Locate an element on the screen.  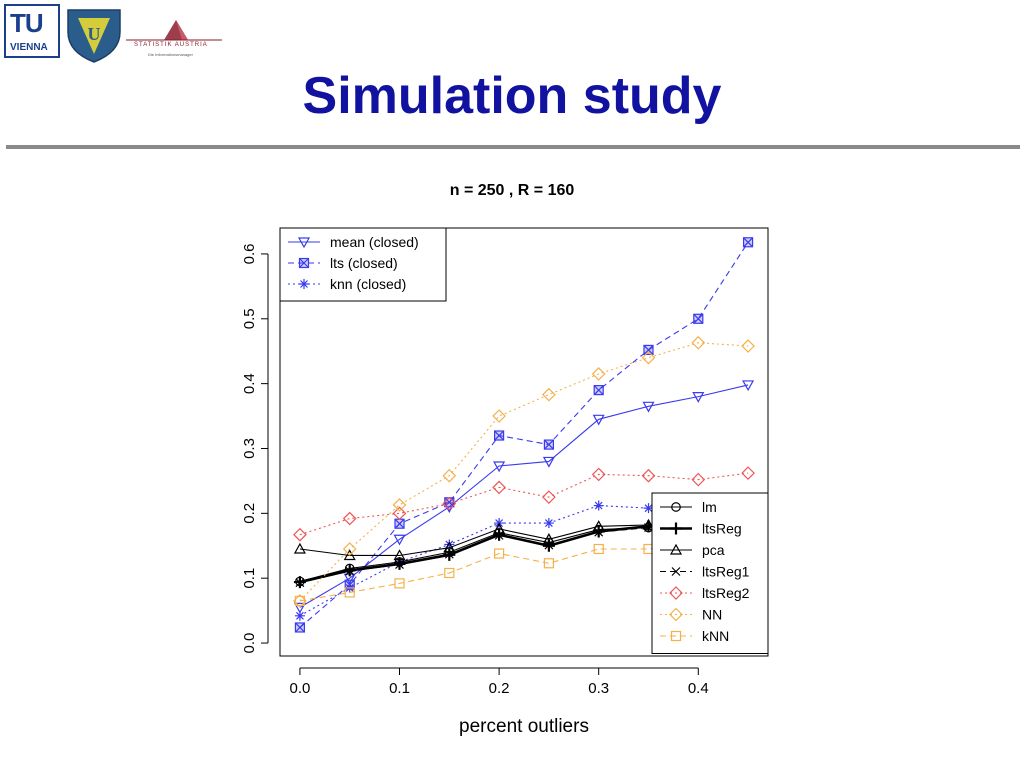
x-tick-label: 0.4 is located at coordinates (698, 688).